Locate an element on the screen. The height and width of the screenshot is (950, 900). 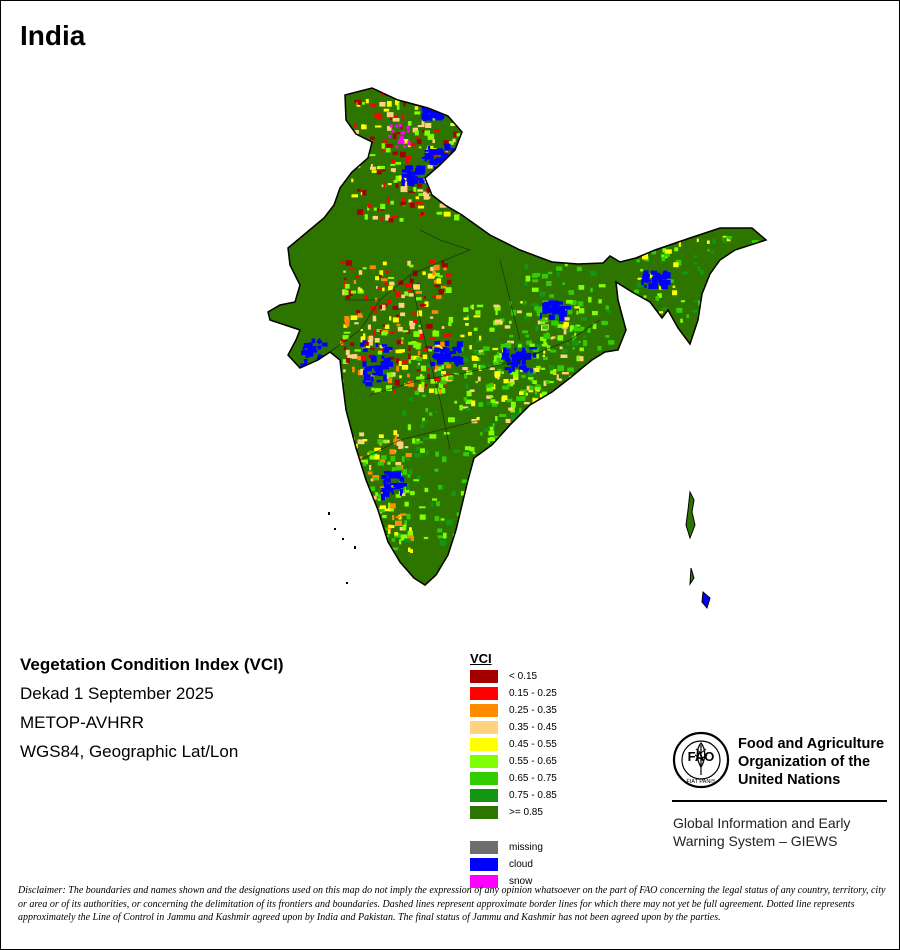
divider is located at coordinates (779, 801).